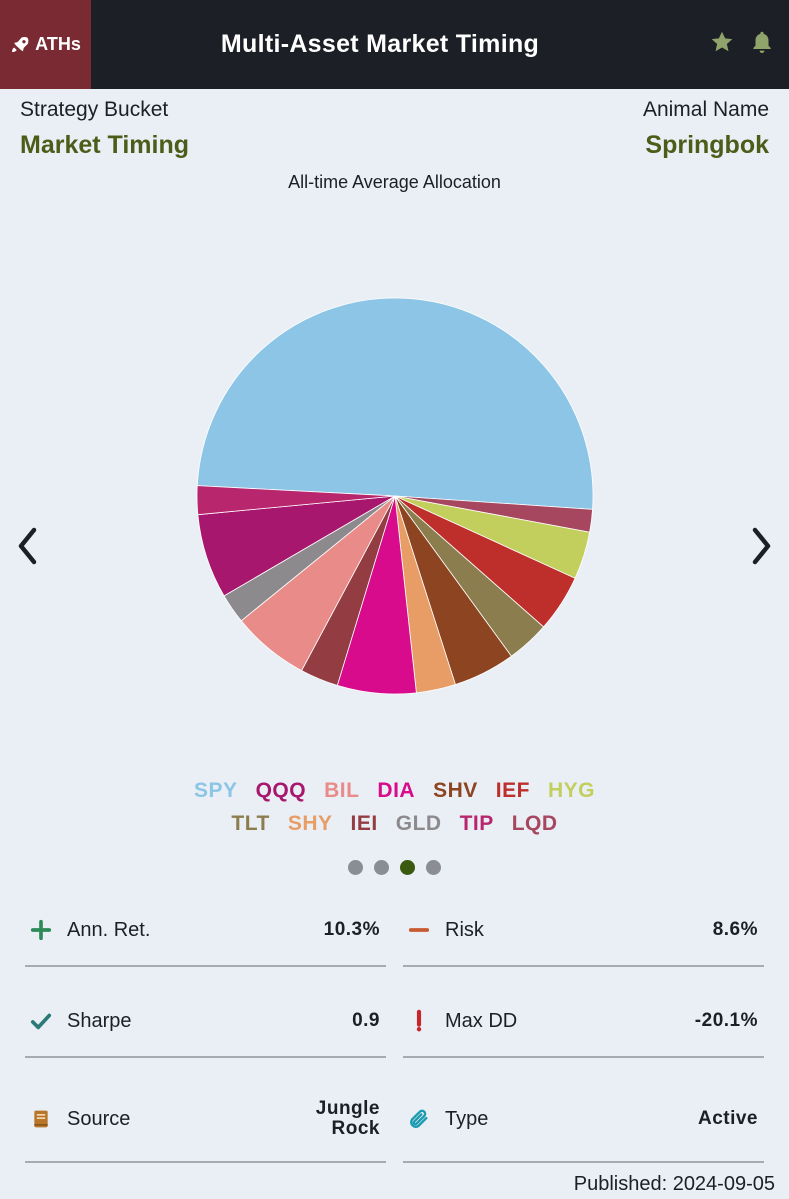  I want to click on legend-item-tip: TIP, so click(476, 823).